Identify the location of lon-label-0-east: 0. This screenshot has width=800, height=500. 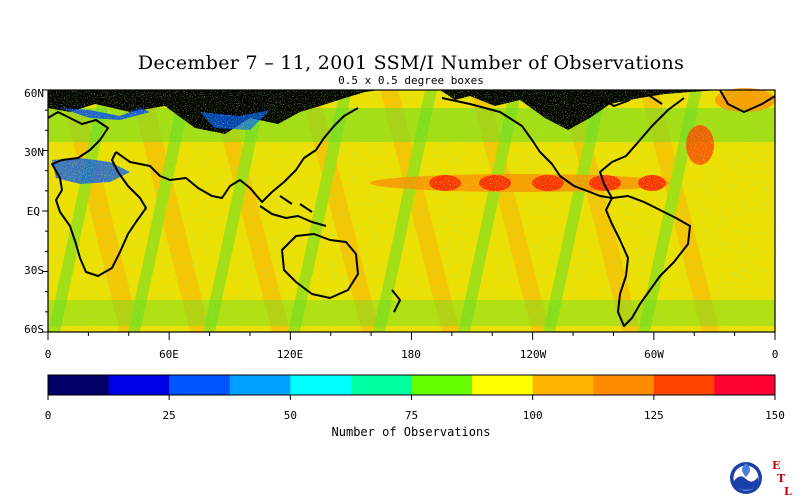
(775, 354).